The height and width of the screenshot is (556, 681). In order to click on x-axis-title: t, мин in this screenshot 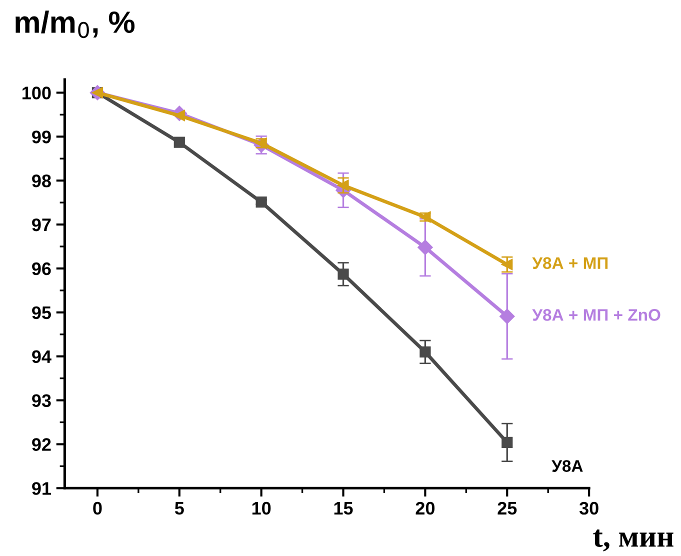, I will do `click(633, 540)`.